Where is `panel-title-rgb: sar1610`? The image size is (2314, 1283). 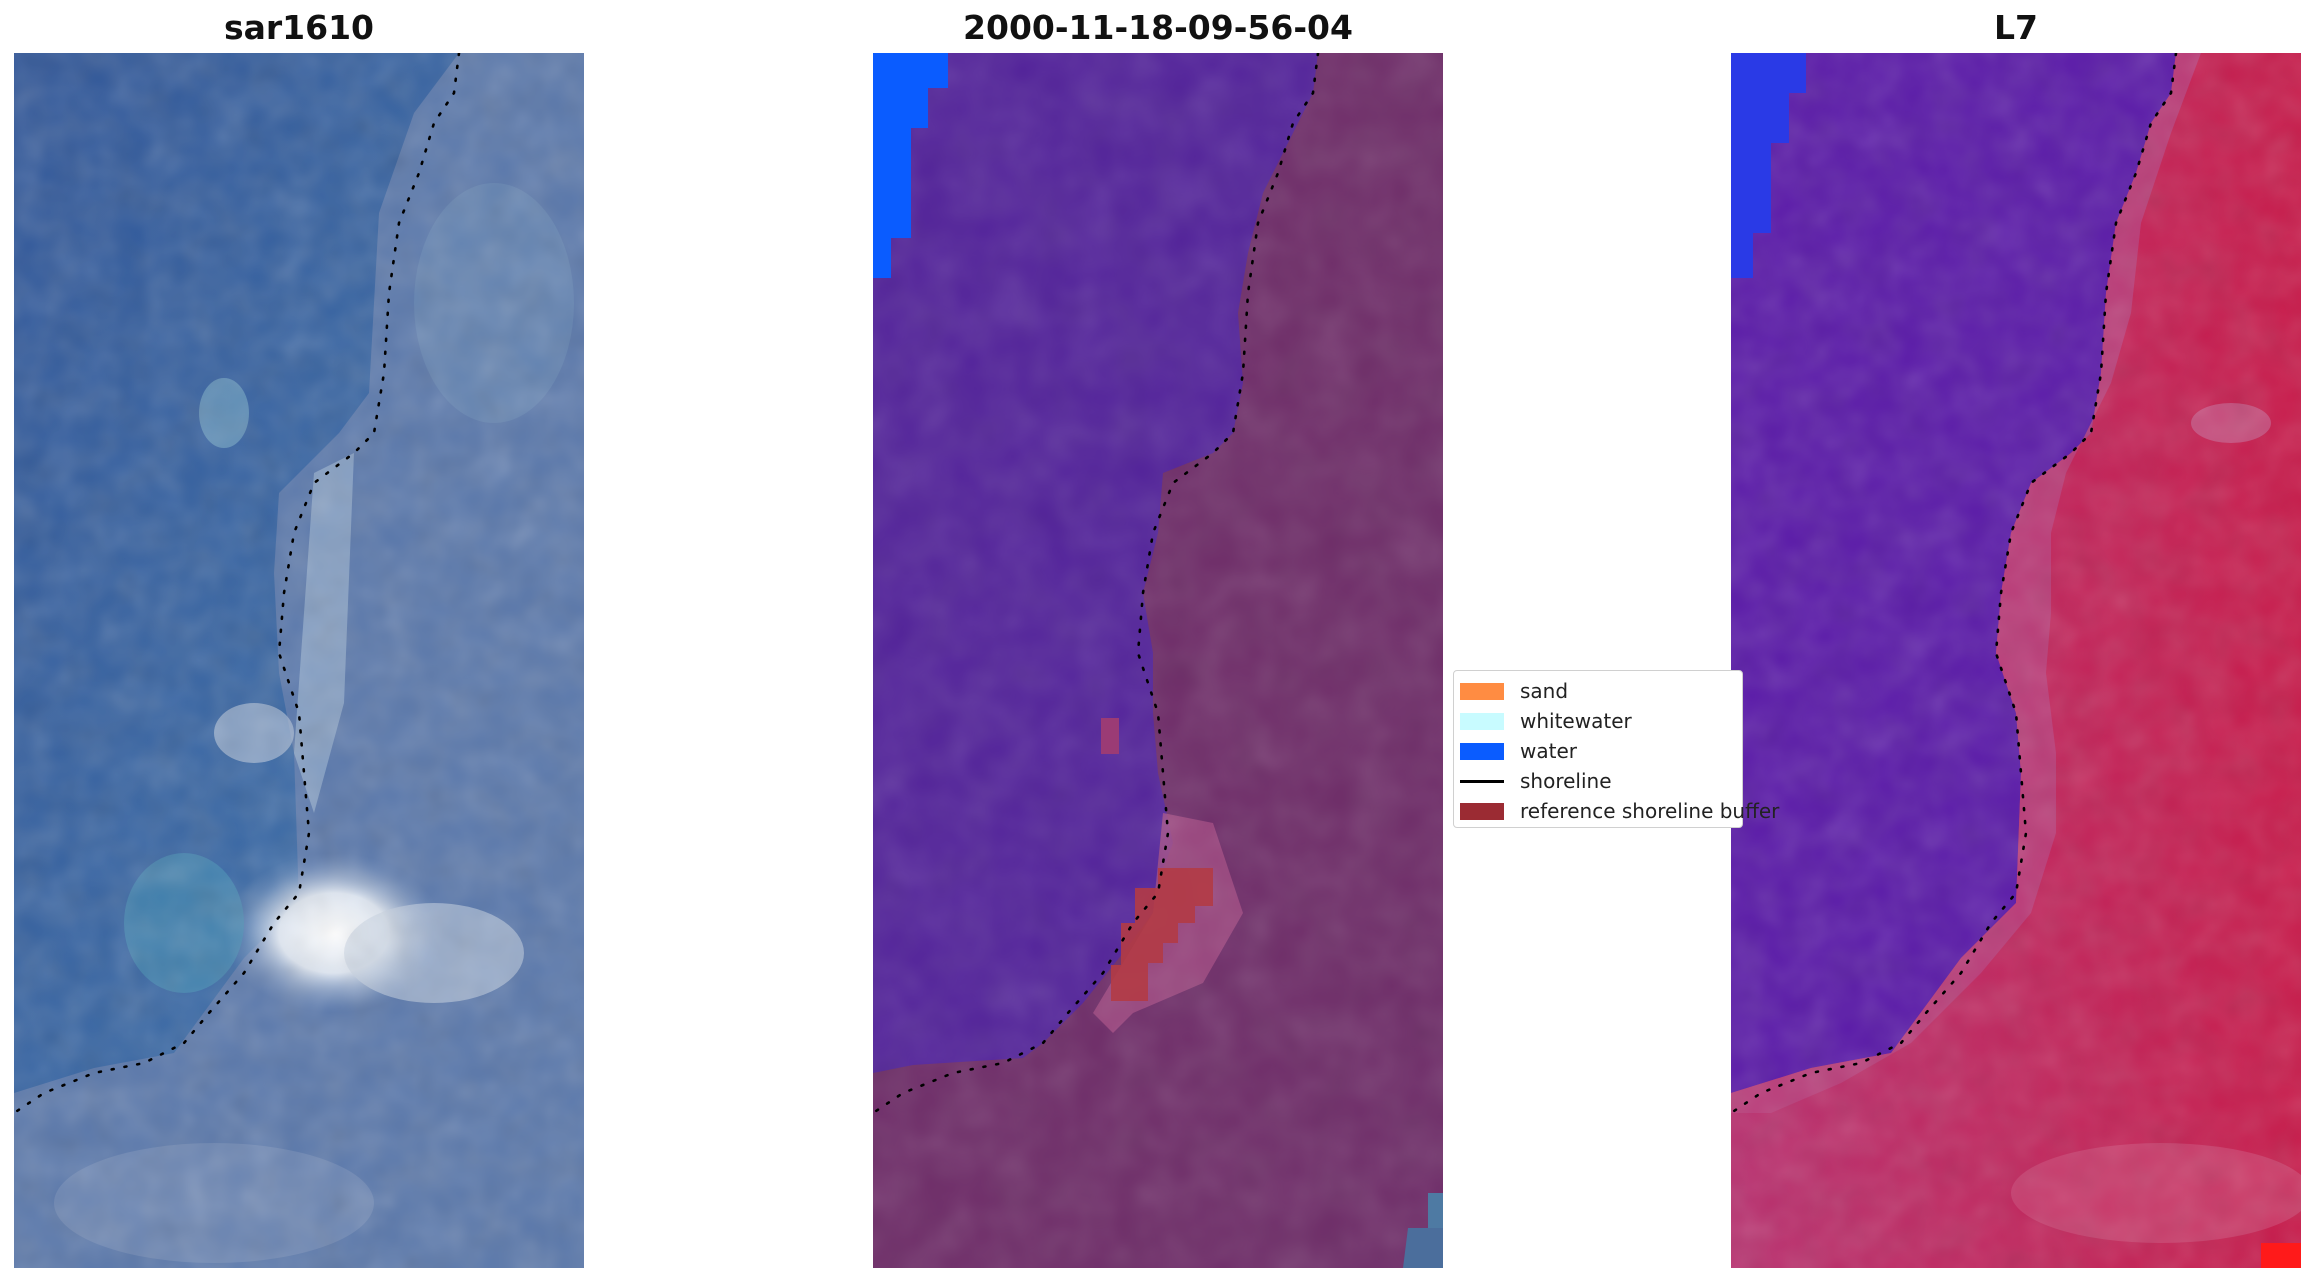 panel-title-rgb: sar1610 is located at coordinates (299, 27).